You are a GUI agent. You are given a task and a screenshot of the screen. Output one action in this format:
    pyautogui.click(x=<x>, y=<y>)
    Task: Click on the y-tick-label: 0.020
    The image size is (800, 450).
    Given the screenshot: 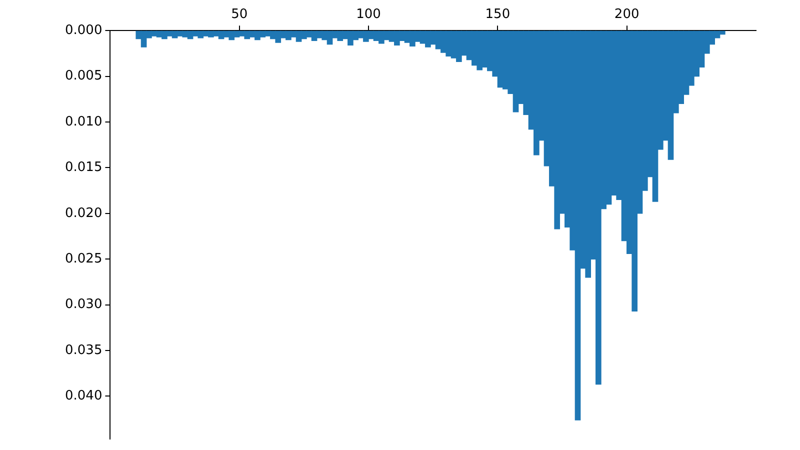 What is the action you would take?
    pyautogui.click(x=83, y=213)
    